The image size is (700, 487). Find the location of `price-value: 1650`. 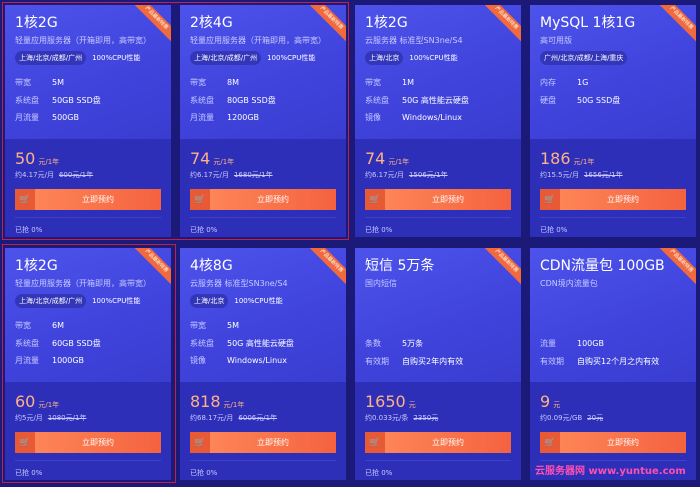

price-value: 1650 is located at coordinates (385, 401).